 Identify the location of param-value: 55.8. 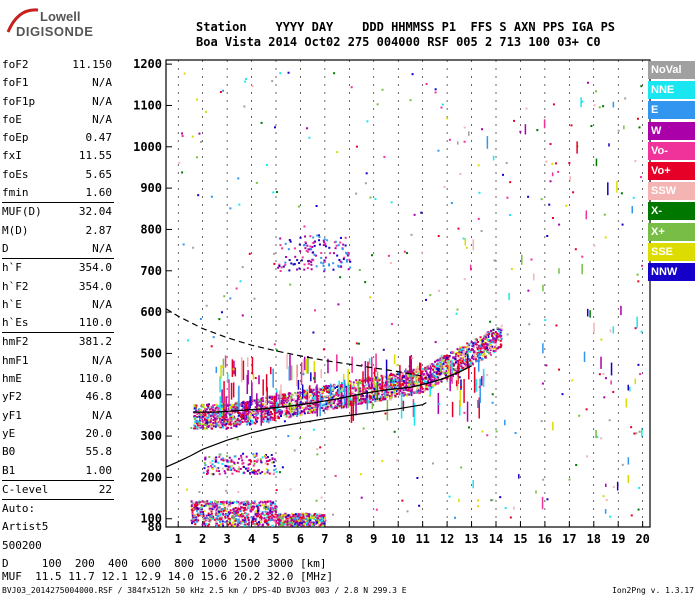
(99, 452).